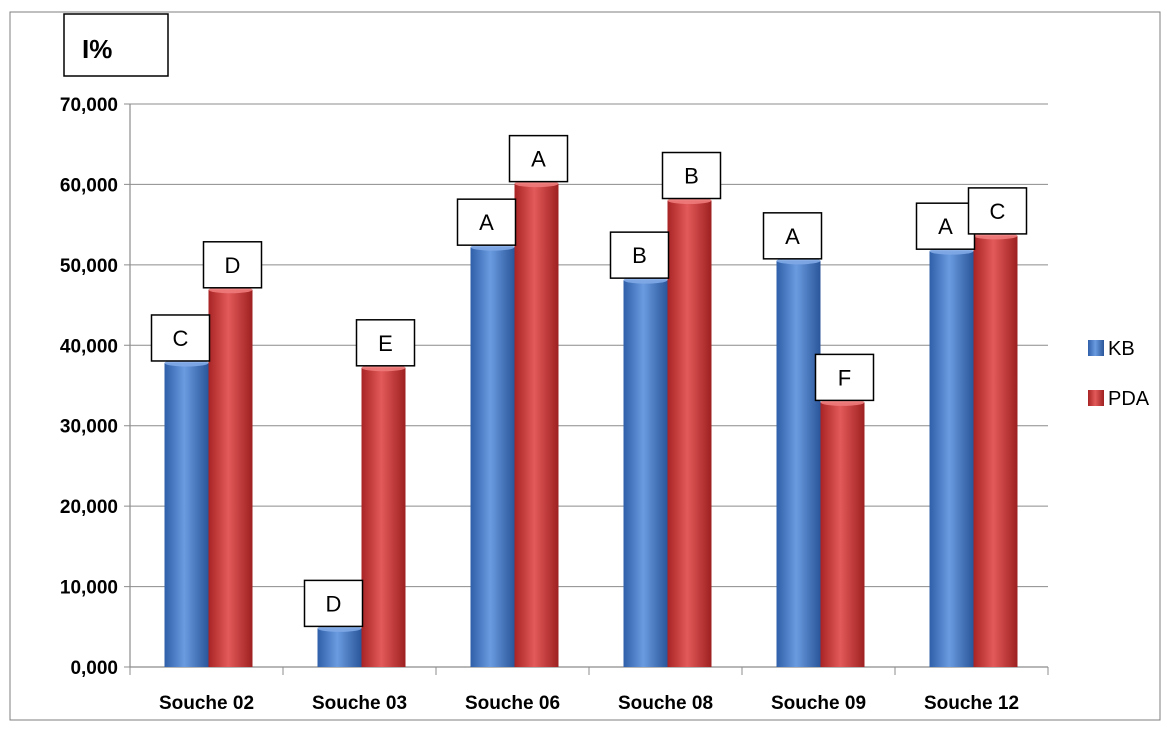 The width and height of the screenshot is (1170, 734). Describe the element at coordinates (89, 266) in the screenshot. I see `y-tick-label: 50,000` at that location.